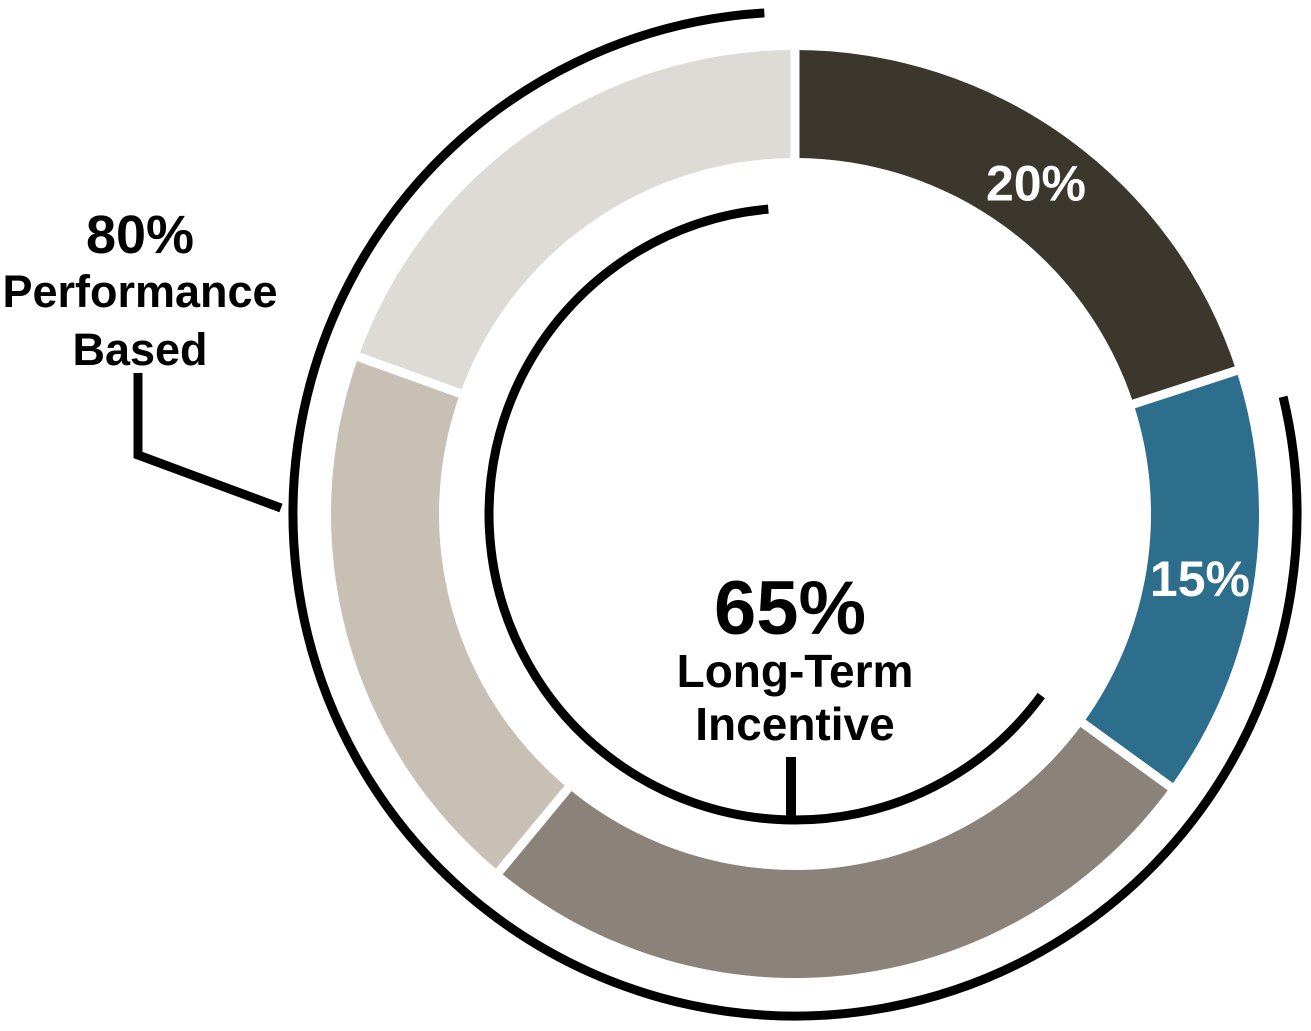  I want to click on slice-labels: 20% 15%, so click(1118, 381).